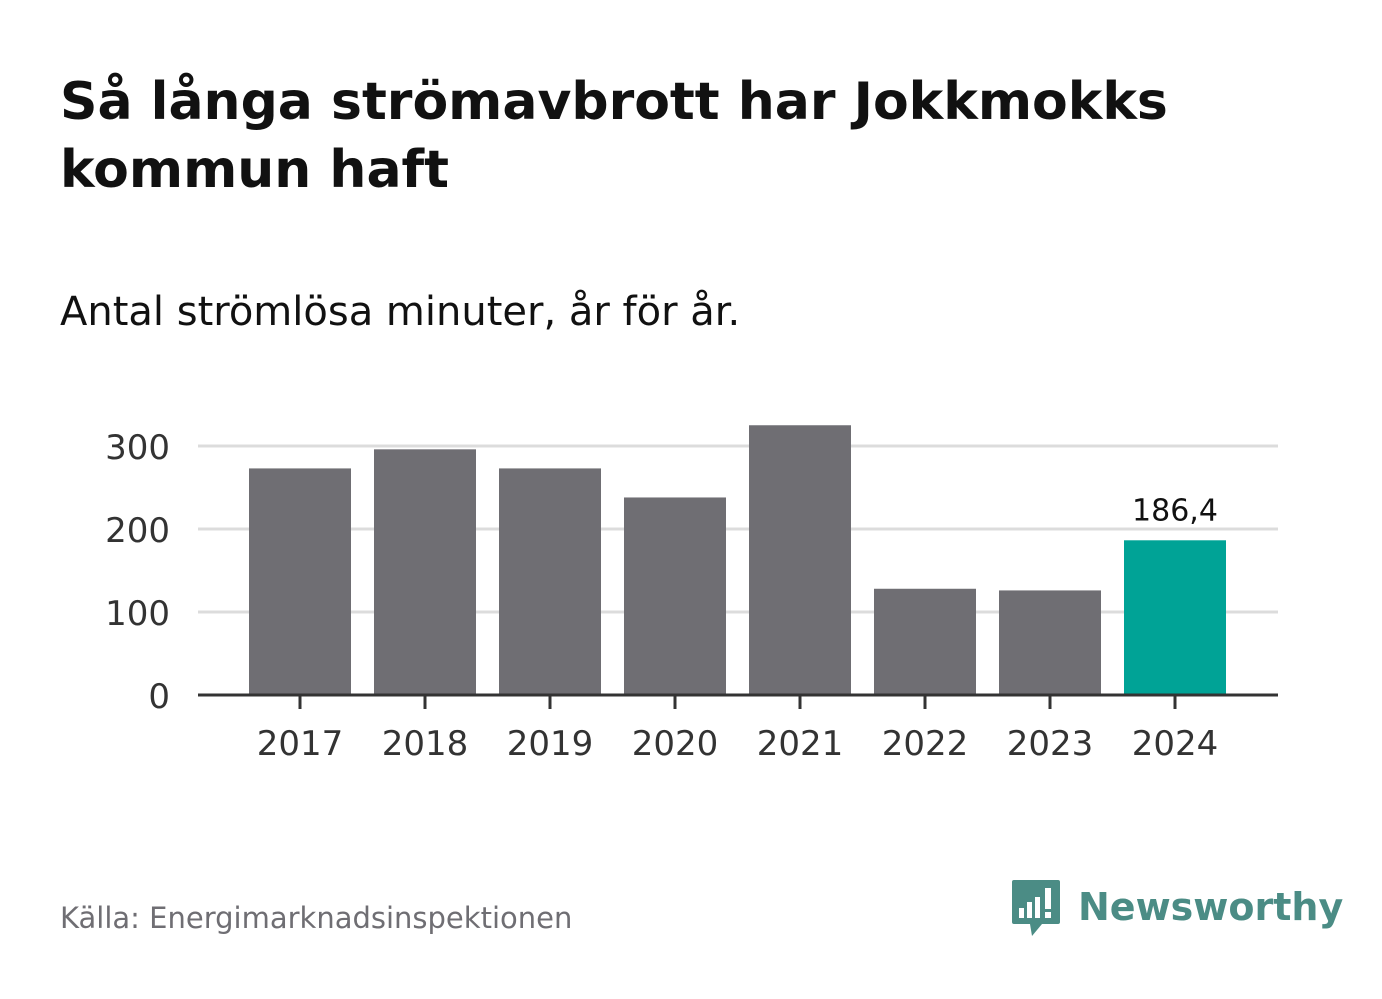 This screenshot has height=999, width=1382. I want to click on y-tick-label: 300, so click(137, 448).